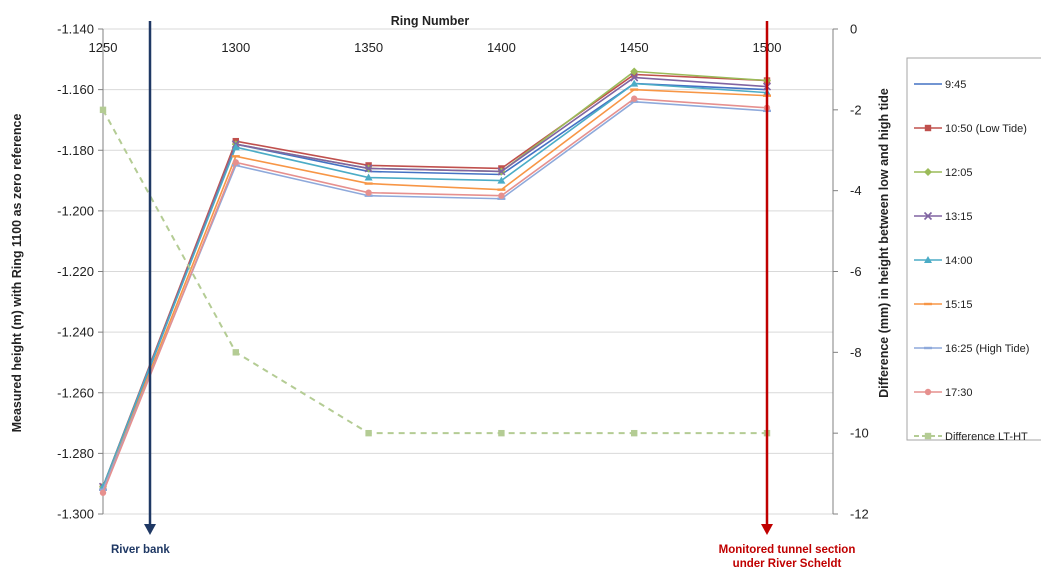 Image resolution: width=1041 pixels, height=567 pixels. What do you see at coordinates (75, 29) in the screenshot?
I see `y-tick-label: -1.140` at bounding box center [75, 29].